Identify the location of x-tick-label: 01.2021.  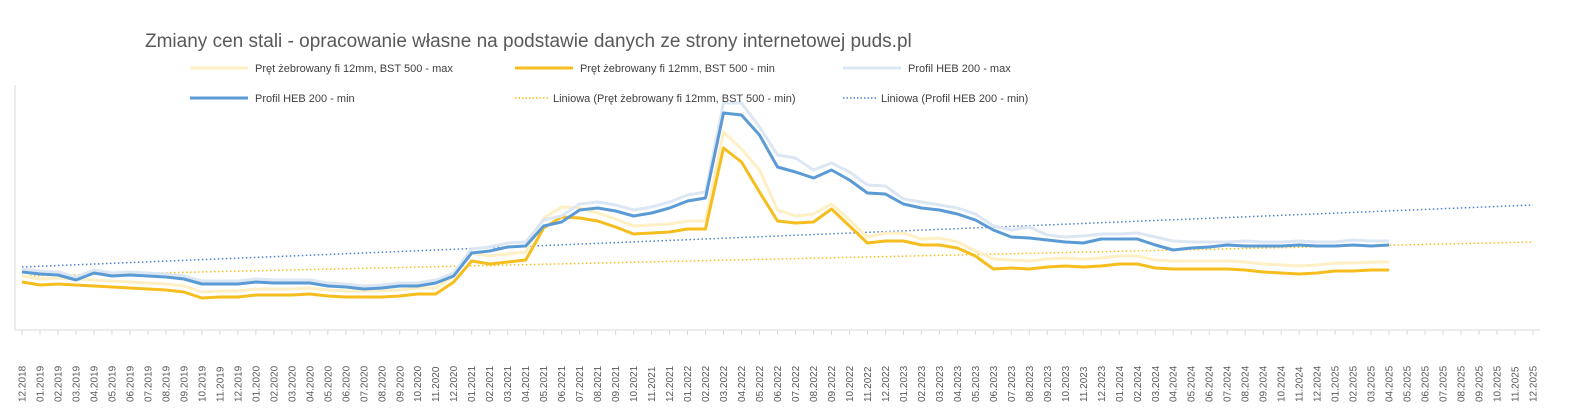
(472, 383).